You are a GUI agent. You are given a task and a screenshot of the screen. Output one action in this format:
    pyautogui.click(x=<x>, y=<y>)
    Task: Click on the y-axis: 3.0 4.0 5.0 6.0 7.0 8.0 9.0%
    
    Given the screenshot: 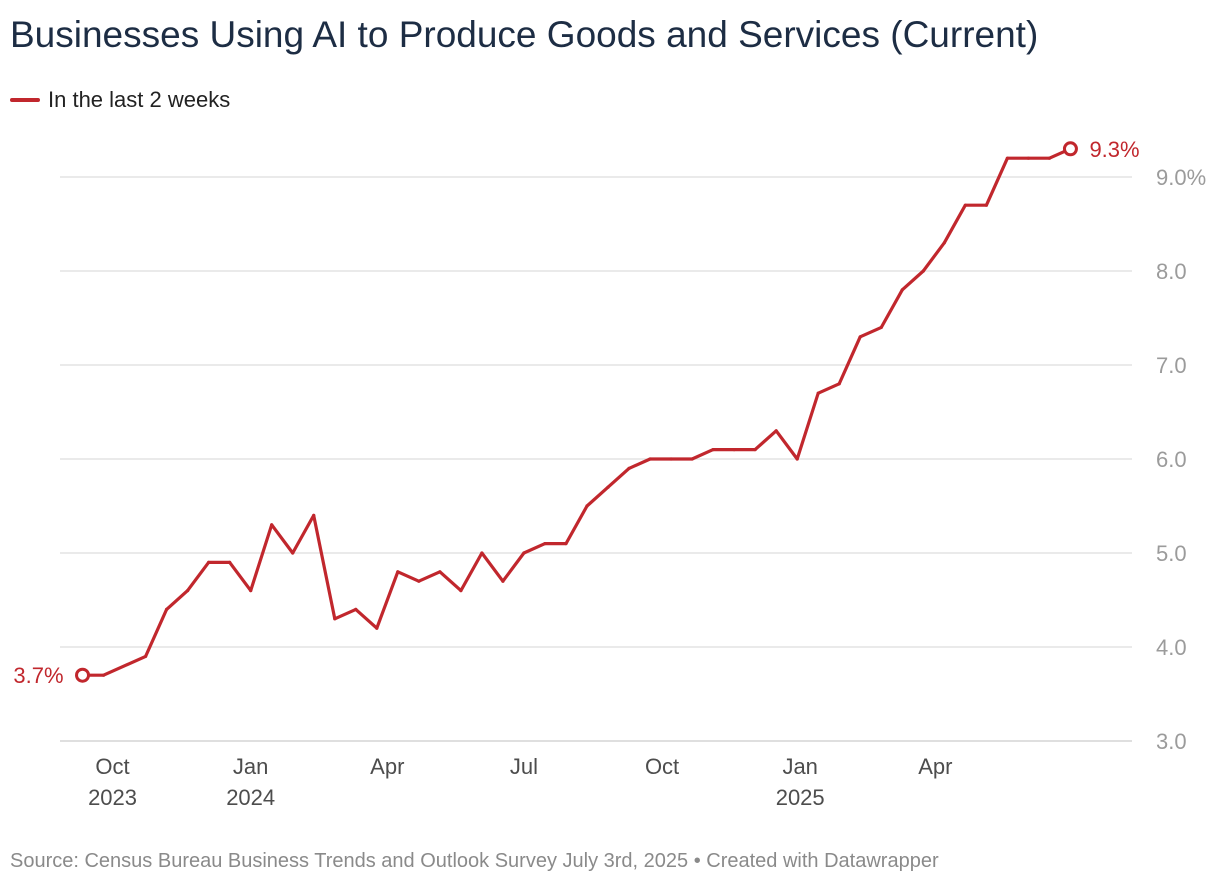 What is the action you would take?
    pyautogui.click(x=1181, y=459)
    